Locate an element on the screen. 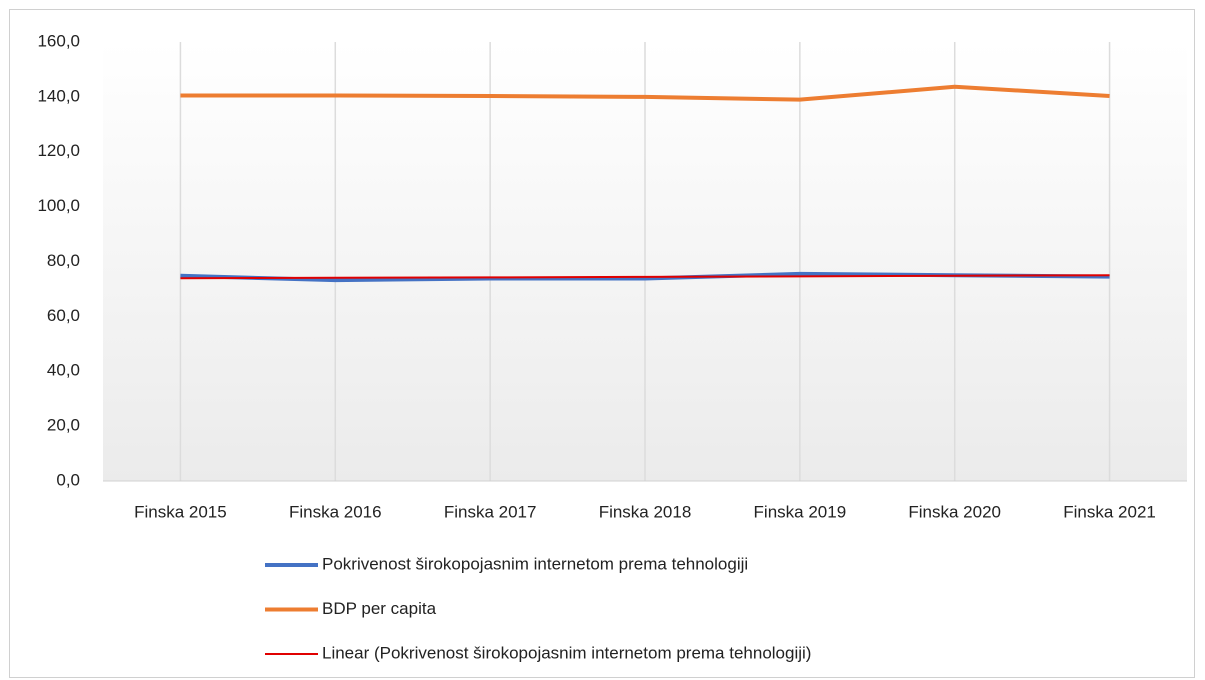 This screenshot has height=680, width=1205. x-tick-label: Finska 2019 is located at coordinates (800, 511).